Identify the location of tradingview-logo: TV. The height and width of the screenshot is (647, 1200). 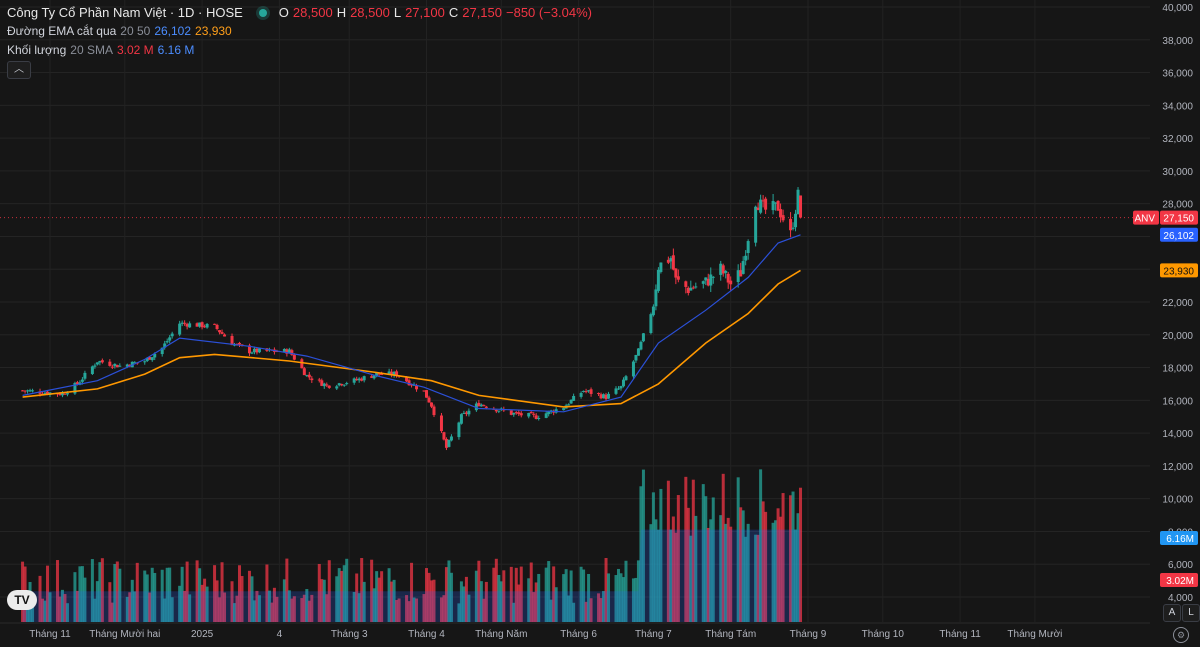
(22, 600).